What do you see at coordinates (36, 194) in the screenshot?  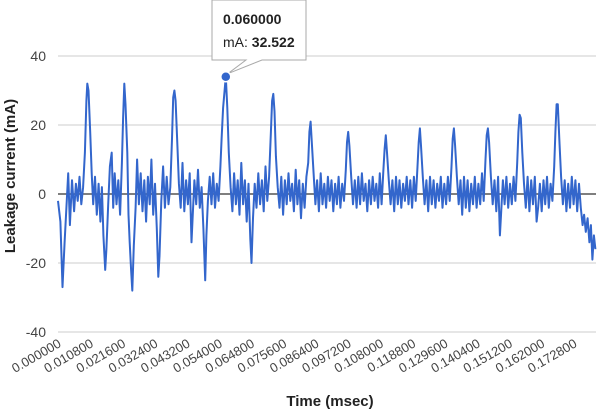 I see `y-axis-ticks: 40 20 0 -20 -40` at bounding box center [36, 194].